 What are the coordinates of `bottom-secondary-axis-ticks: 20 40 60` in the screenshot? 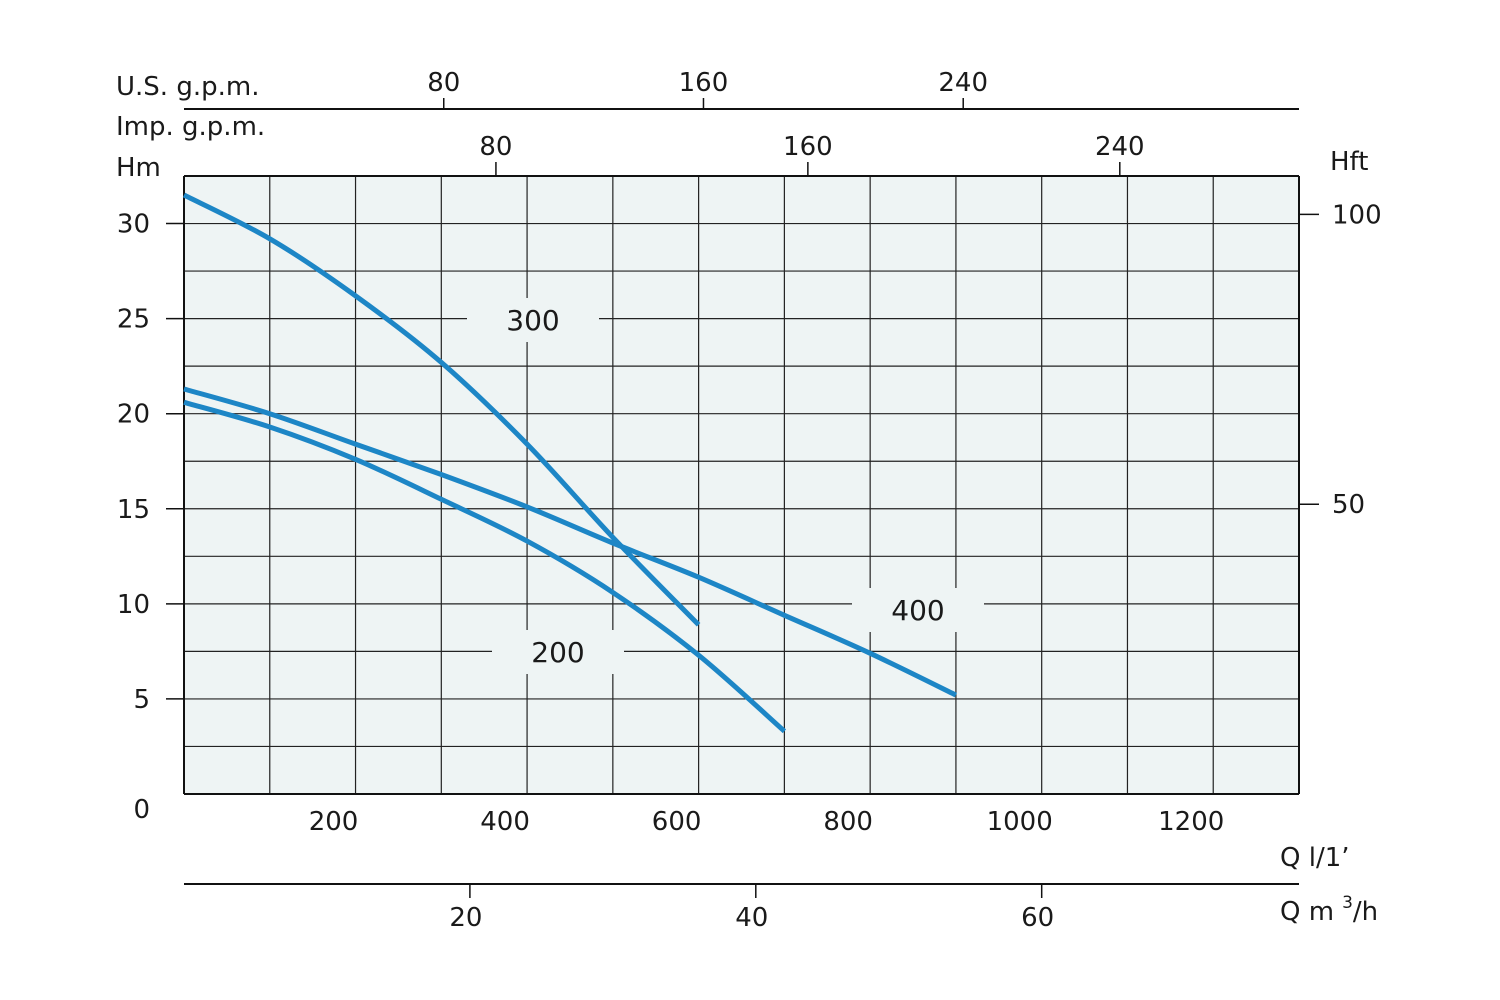 It's located at (751, 908).